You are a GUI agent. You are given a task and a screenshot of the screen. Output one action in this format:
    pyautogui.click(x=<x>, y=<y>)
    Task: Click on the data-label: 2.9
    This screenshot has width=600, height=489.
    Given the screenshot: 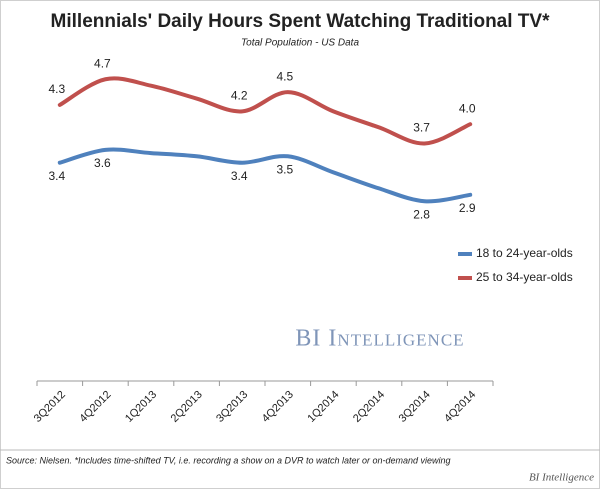 What is the action you would take?
    pyautogui.click(x=467, y=208)
    